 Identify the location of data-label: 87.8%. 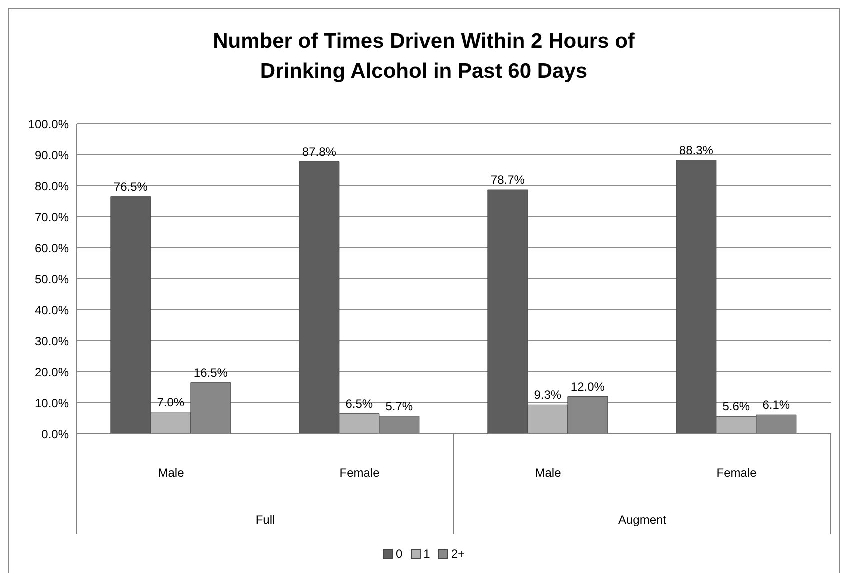
(319, 151).